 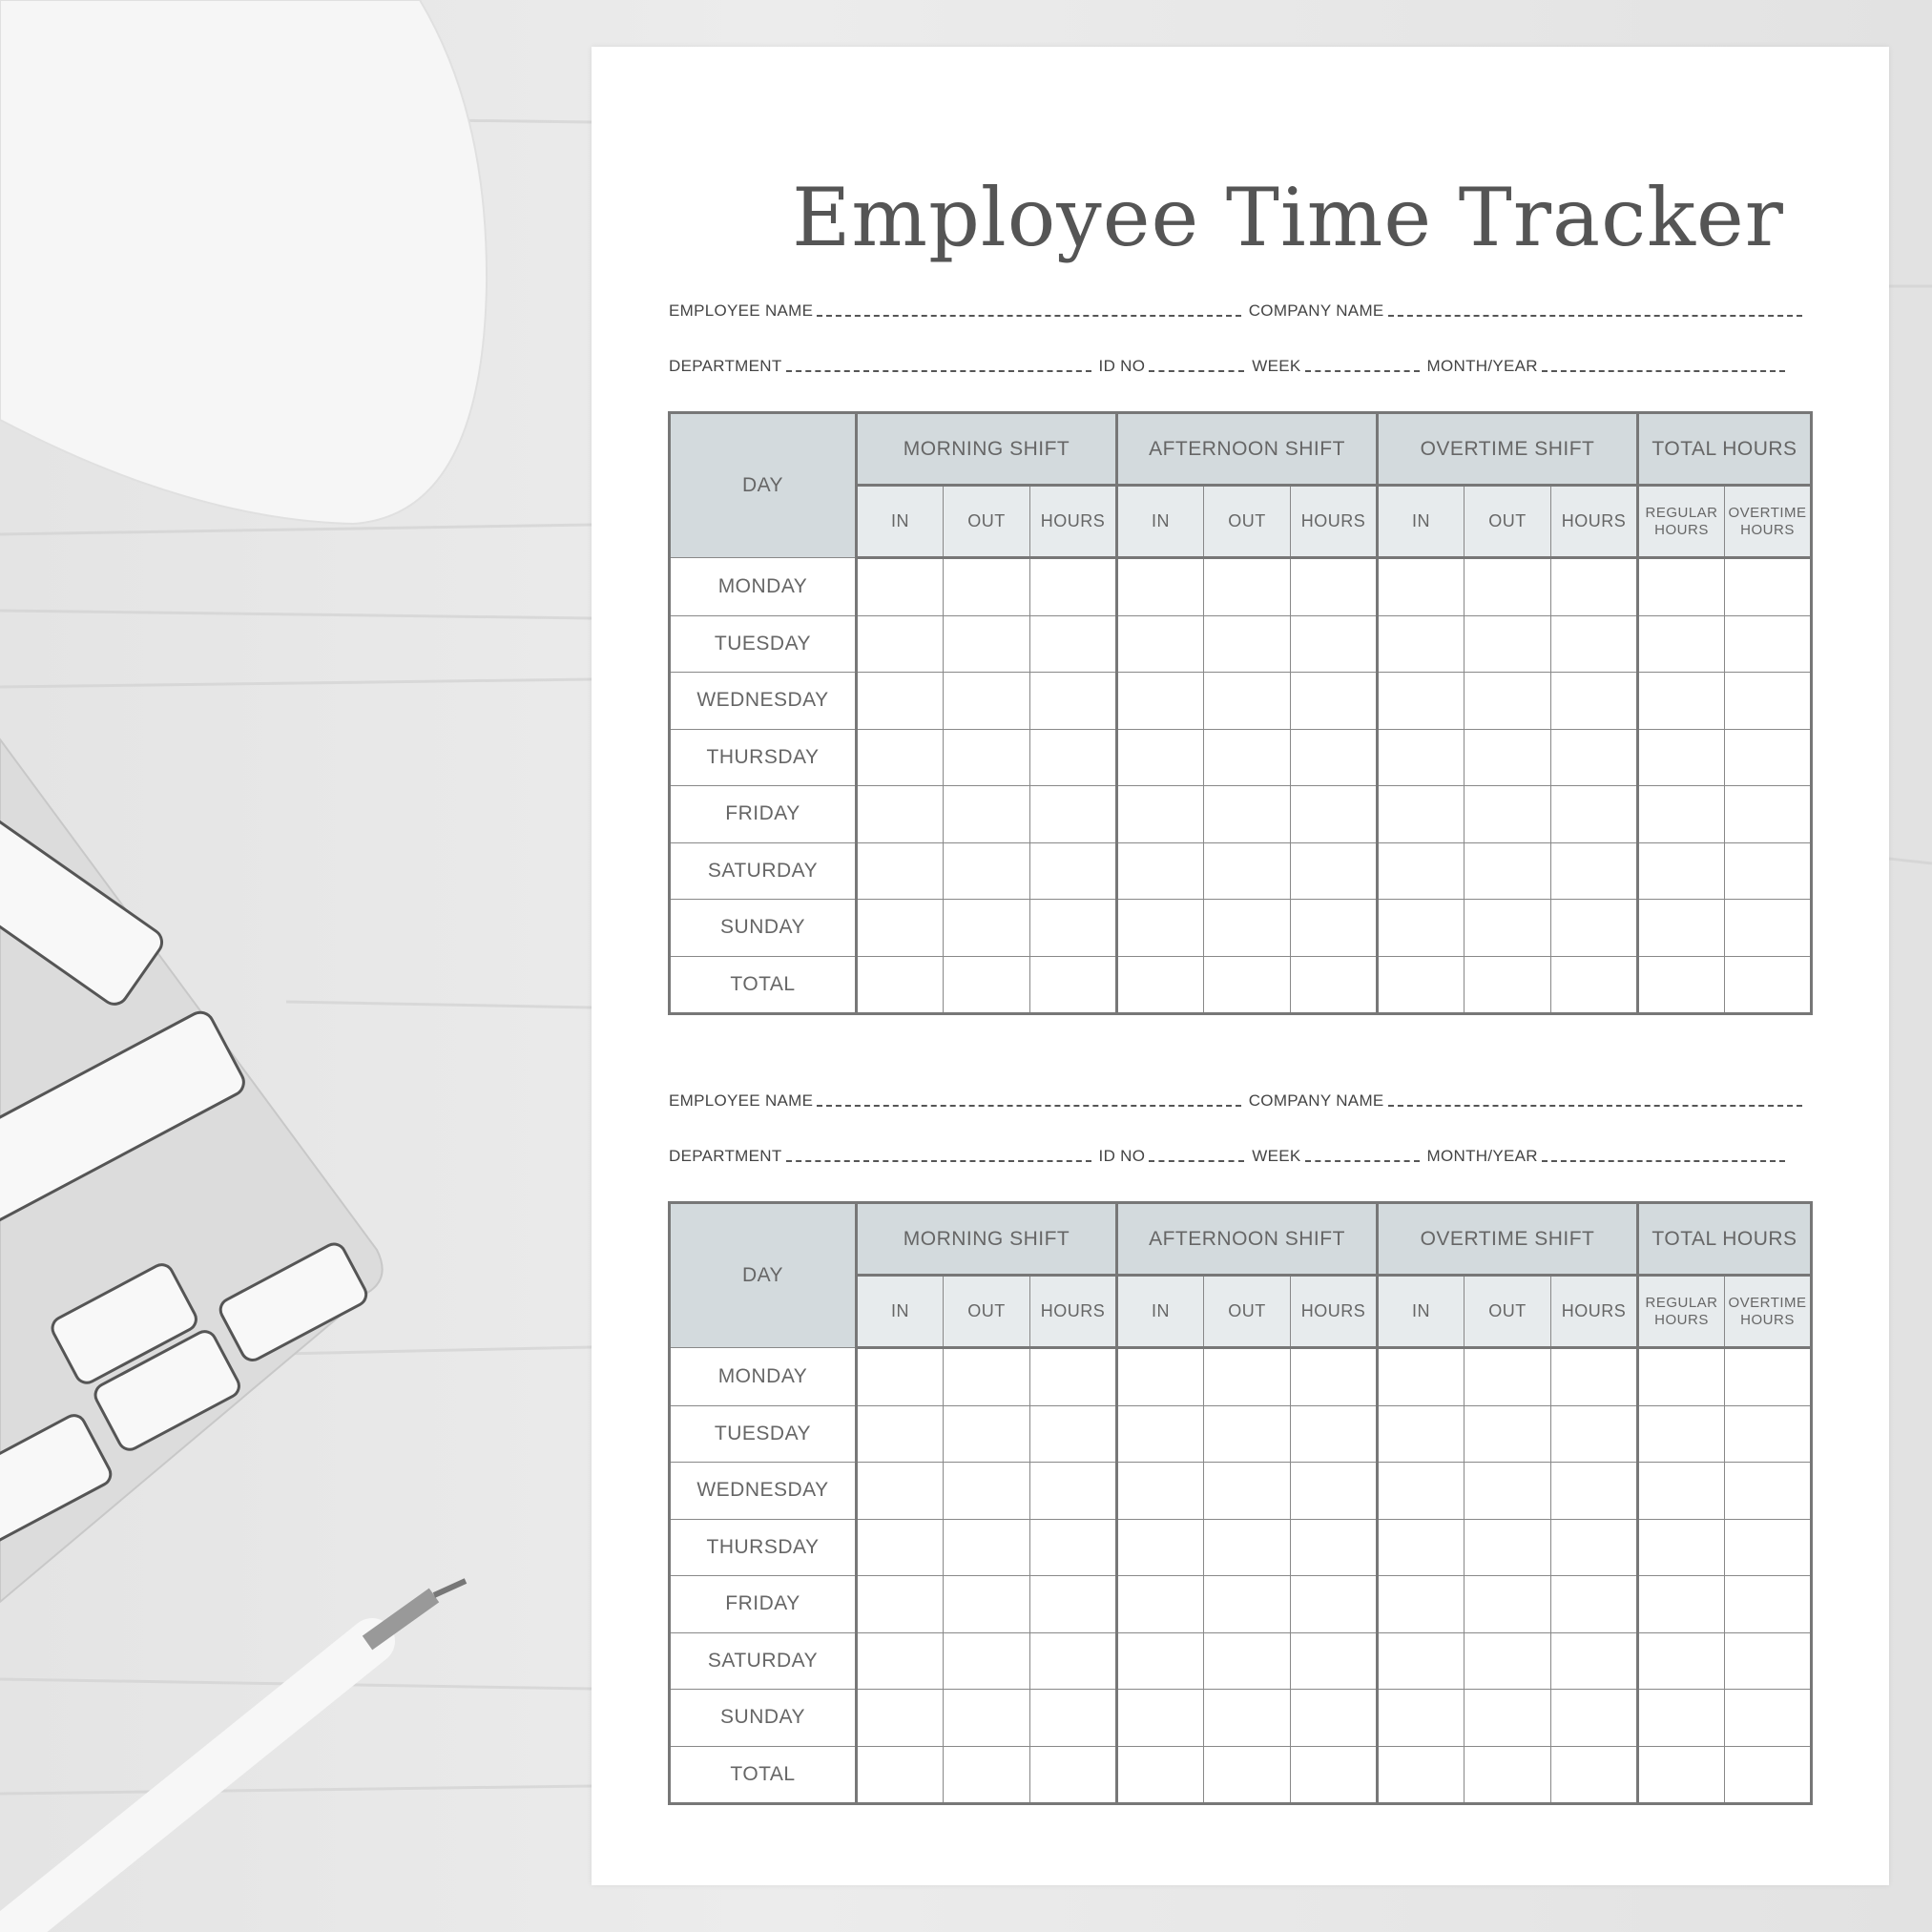 What do you see at coordinates (1663, 371) in the screenshot?
I see `month-year-field` at bounding box center [1663, 371].